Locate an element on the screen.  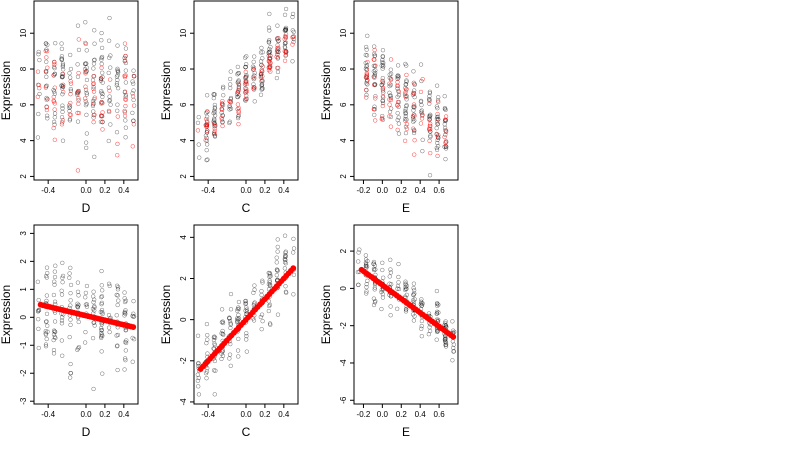
y-tick-label: -2 is located at coordinates (23, 373).